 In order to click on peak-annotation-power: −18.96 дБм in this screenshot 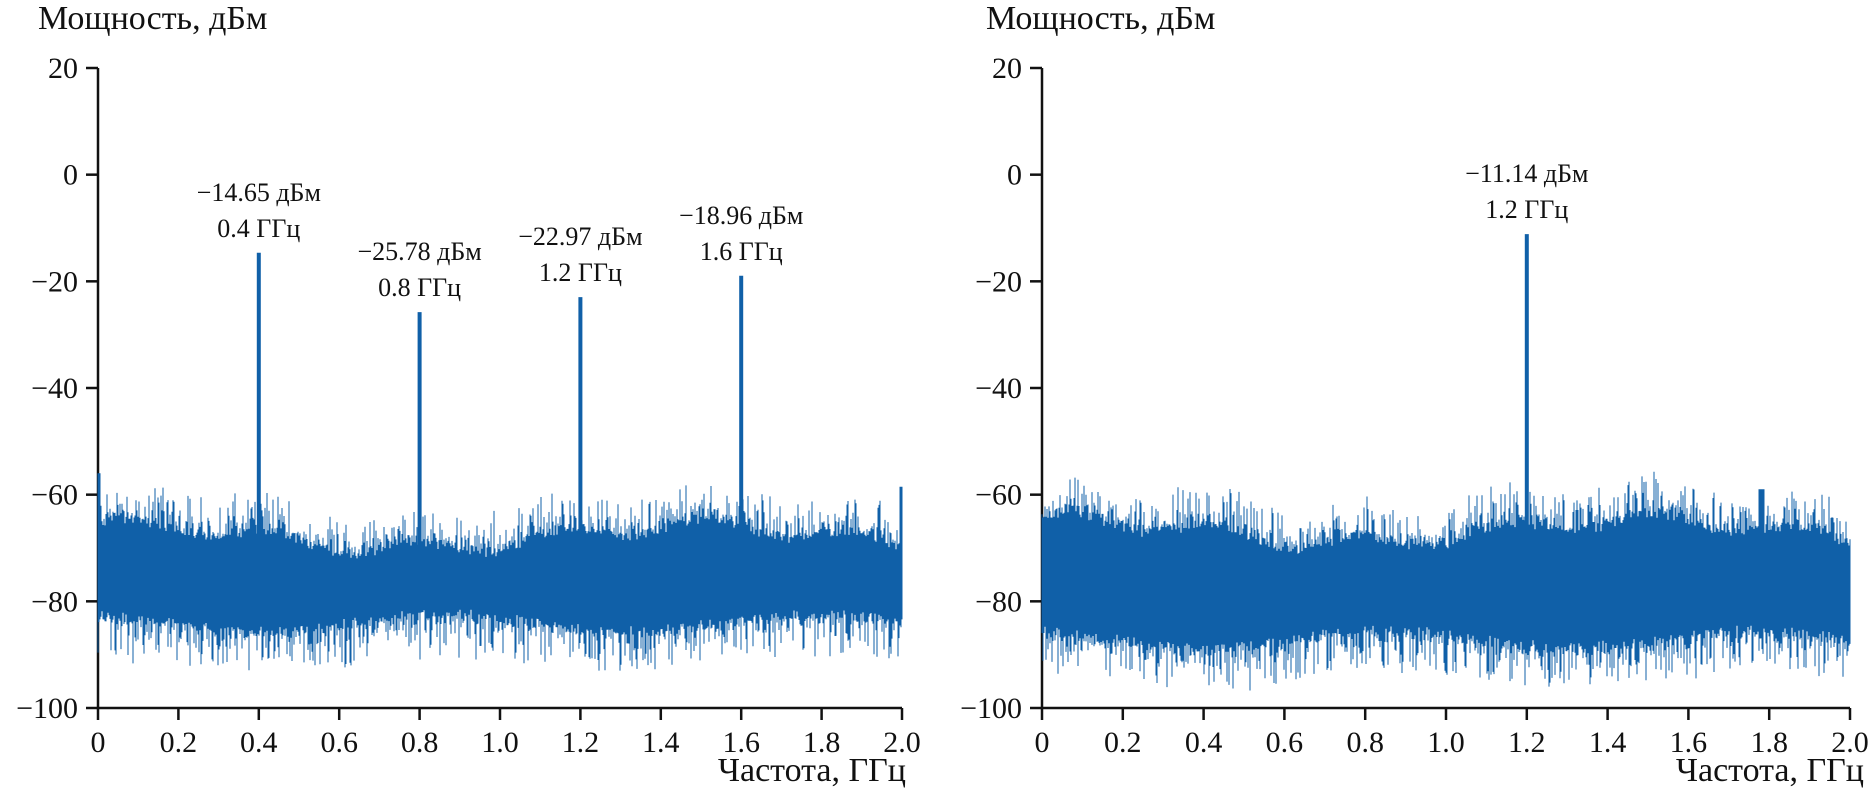, I will do `click(741, 215)`.